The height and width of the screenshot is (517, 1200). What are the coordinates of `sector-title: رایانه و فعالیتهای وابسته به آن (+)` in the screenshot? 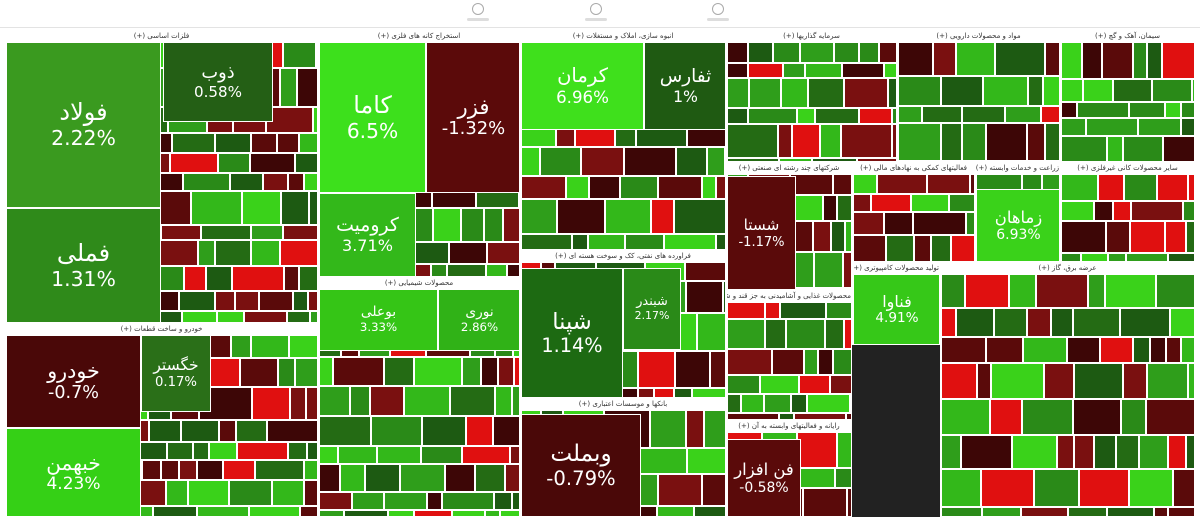 It's located at (789, 426).